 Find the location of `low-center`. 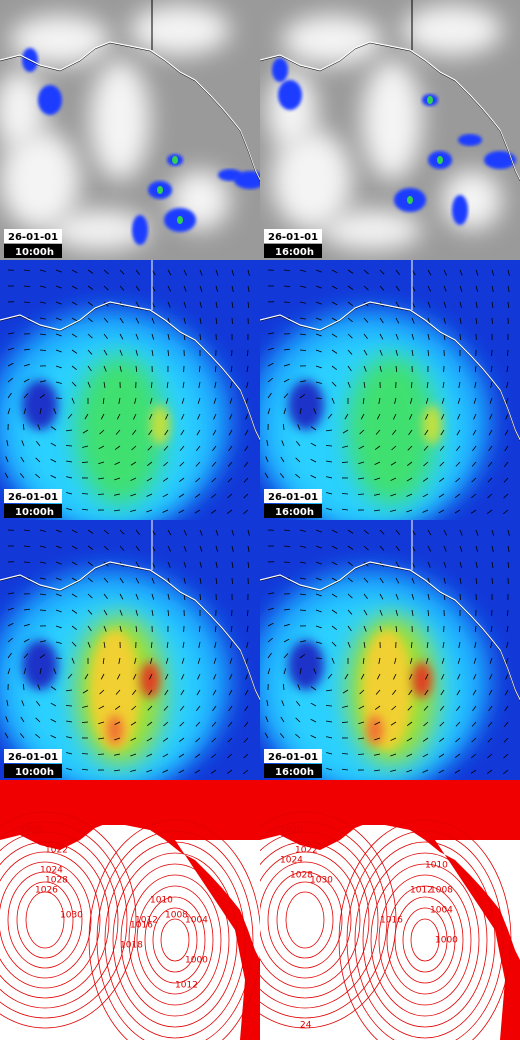

low-center is located at coordinates (306, 665).